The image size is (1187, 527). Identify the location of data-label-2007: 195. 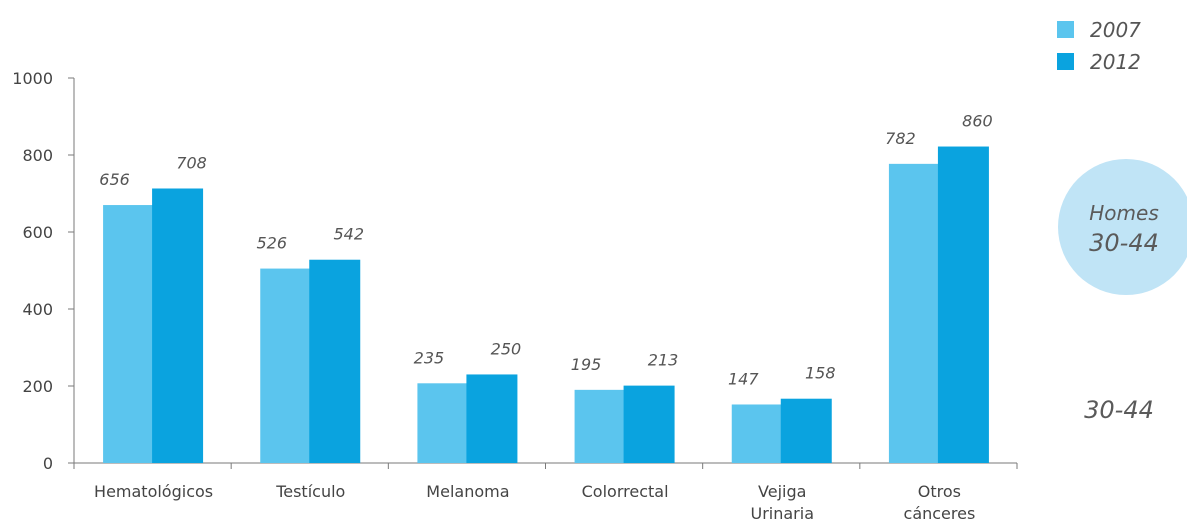
(586, 364).